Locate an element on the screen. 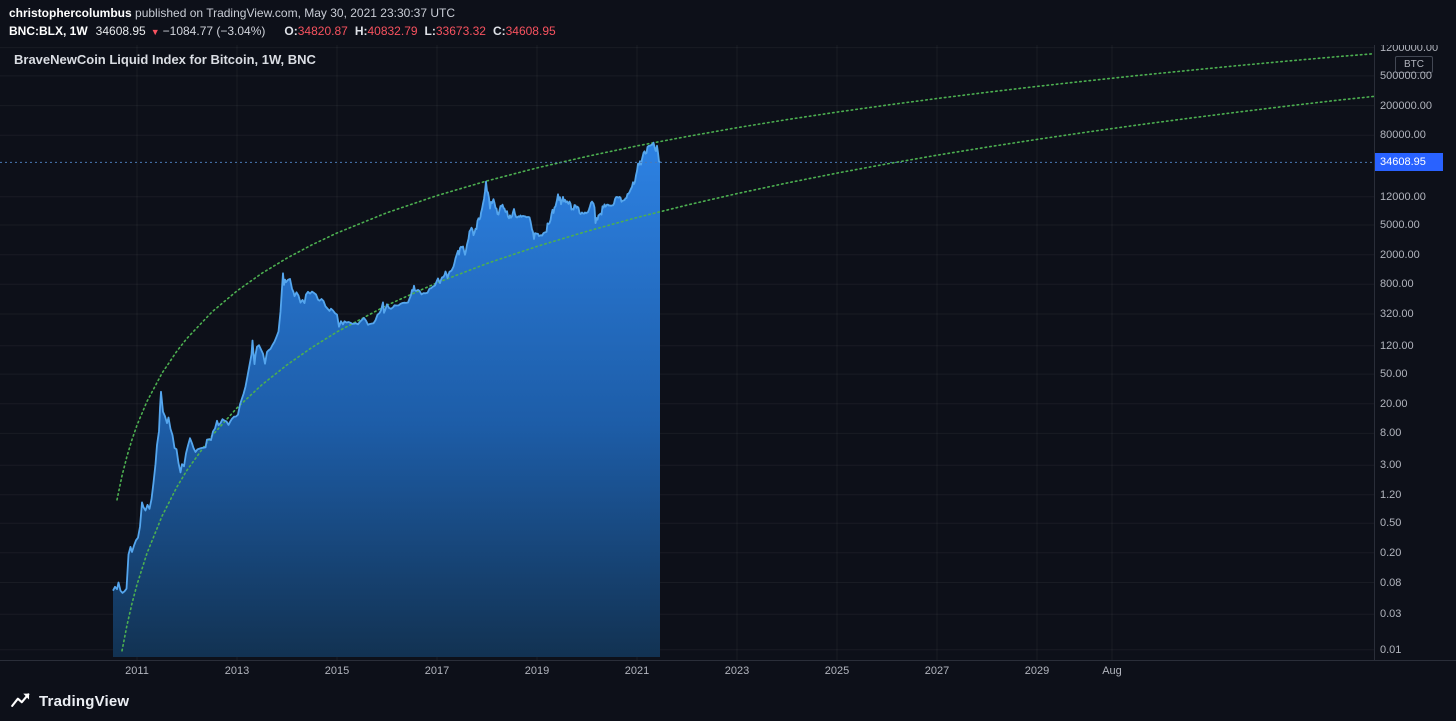  time-tick: 2025 is located at coordinates (837, 671).